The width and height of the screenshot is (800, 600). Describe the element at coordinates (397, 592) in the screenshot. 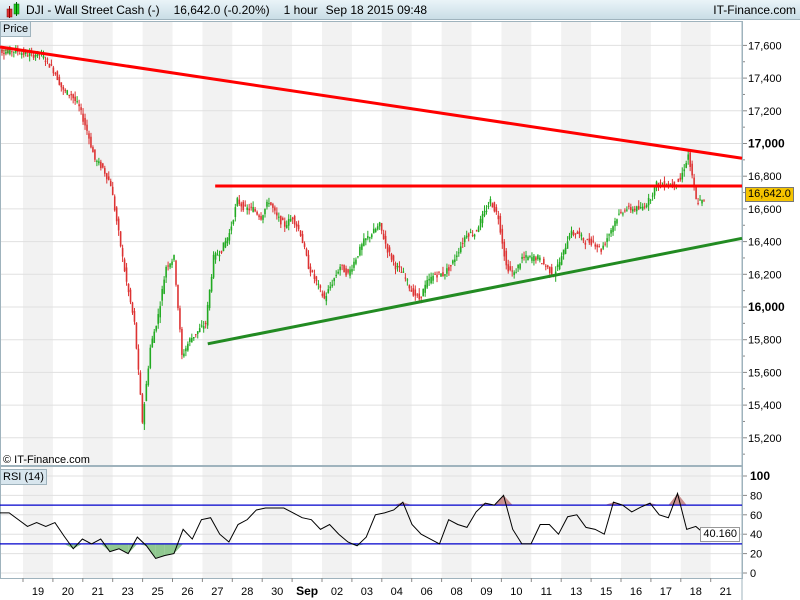

I see `x-tick-label: 04` at that location.